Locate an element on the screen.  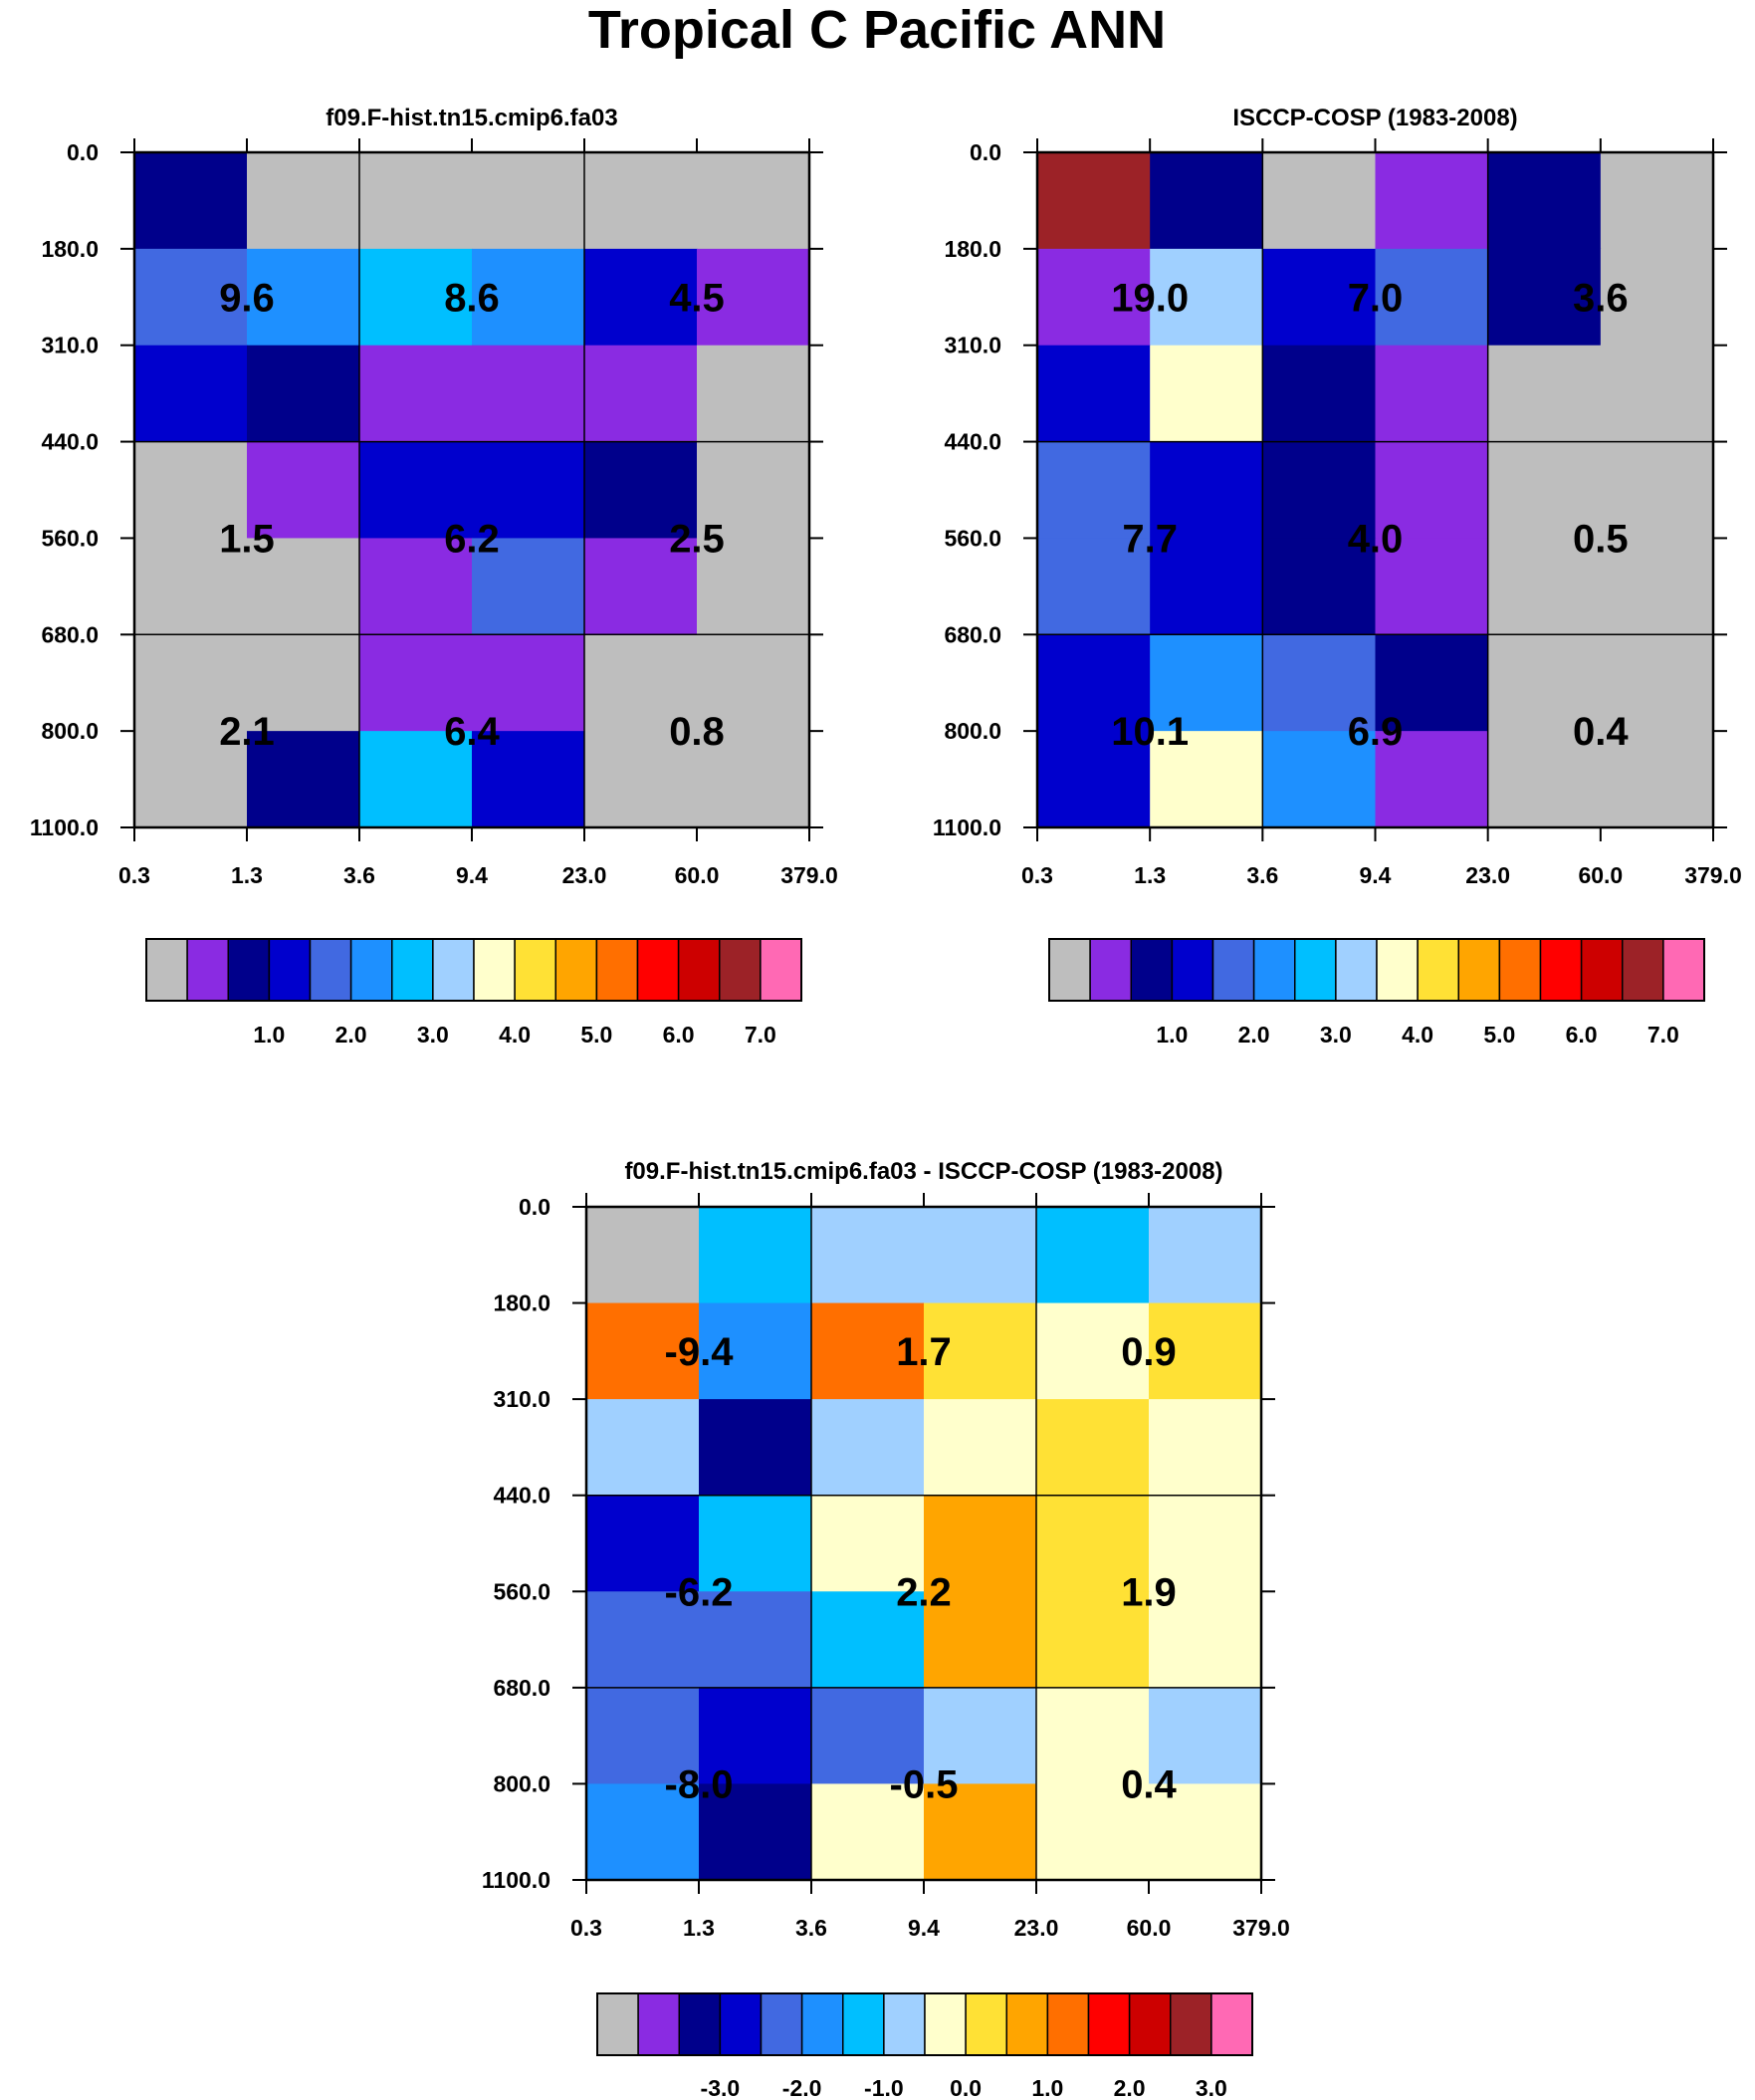
panel-title: ISCCP-COSP (1983-2008) is located at coordinates (1374, 118).